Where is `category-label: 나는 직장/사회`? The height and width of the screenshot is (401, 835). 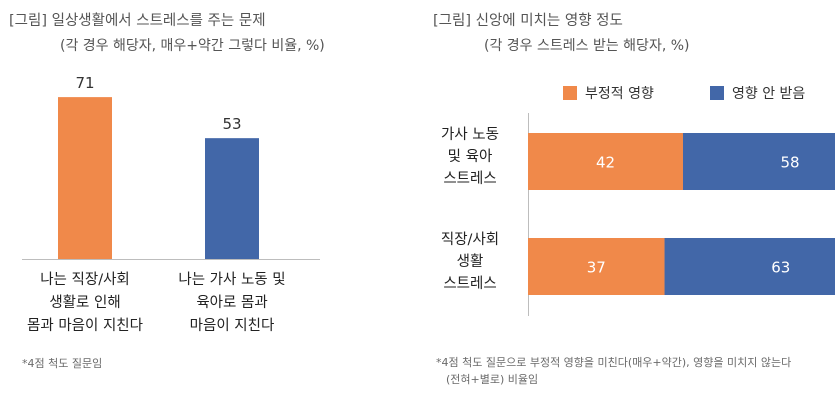
category-label: 나는 직장/사회 is located at coordinates (85, 279).